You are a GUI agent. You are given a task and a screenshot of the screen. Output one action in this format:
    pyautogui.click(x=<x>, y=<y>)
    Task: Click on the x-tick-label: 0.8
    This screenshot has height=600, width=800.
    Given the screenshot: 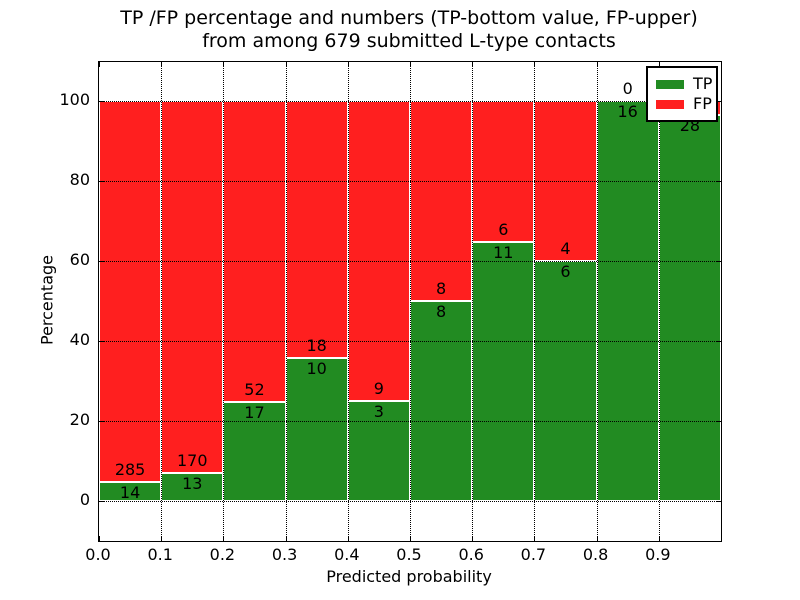 What is the action you would take?
    pyautogui.click(x=595, y=554)
    